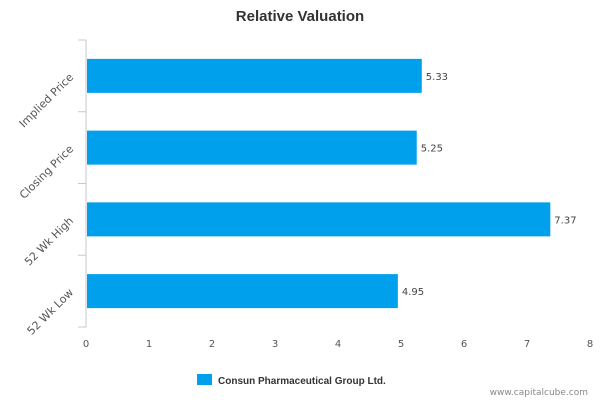 This screenshot has width=600, height=400. What do you see at coordinates (275, 344) in the screenshot?
I see `x-tick-label: 3` at bounding box center [275, 344].